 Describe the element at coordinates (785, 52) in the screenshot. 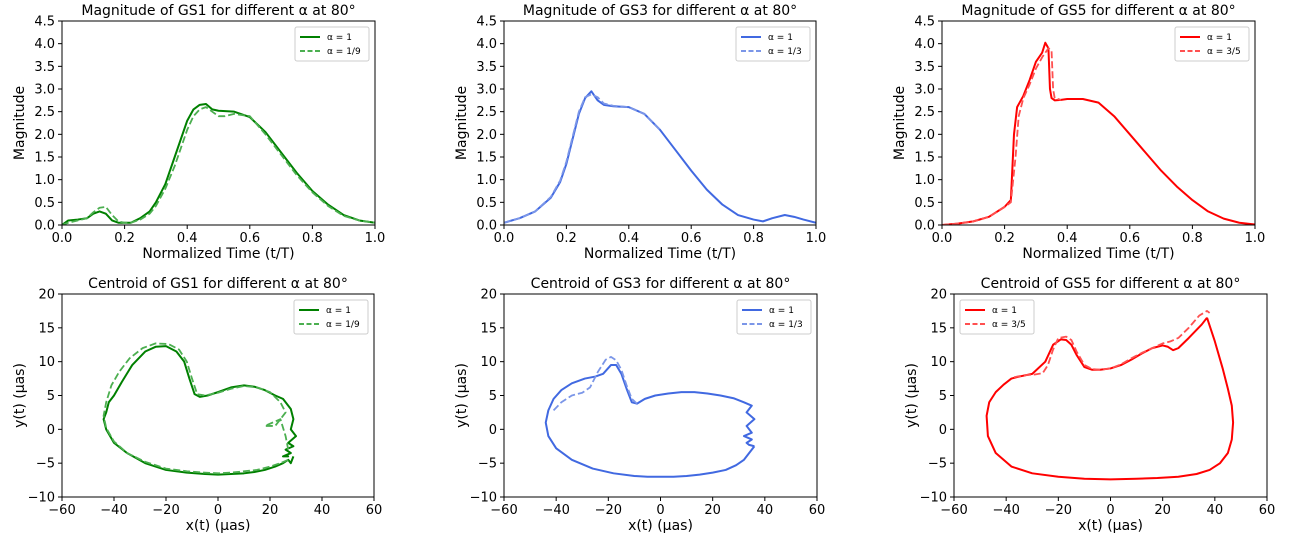

I see `legend-label: α = 1/3` at that location.